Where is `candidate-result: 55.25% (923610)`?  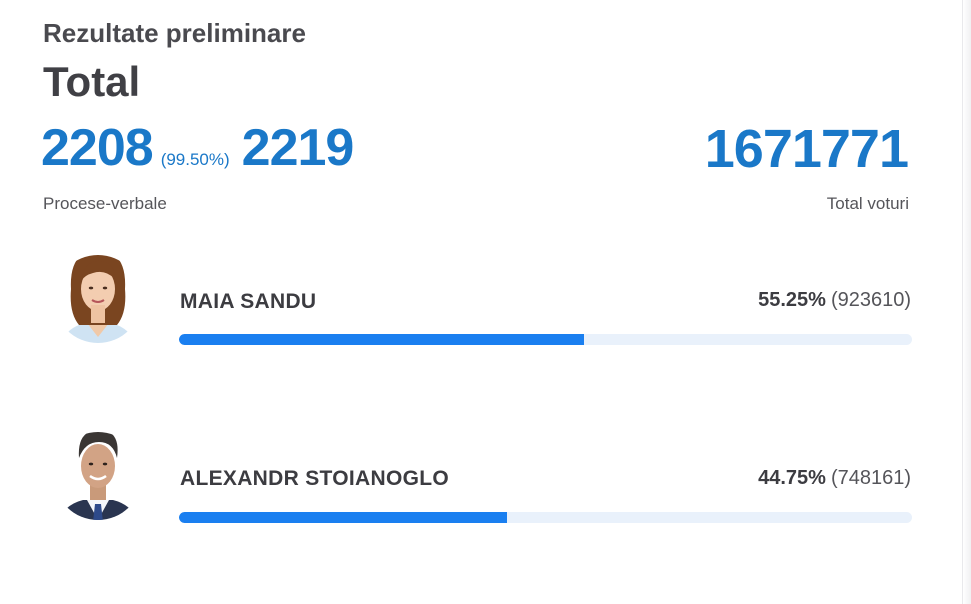
candidate-result: 55.25% (923610) is located at coordinates (834, 300).